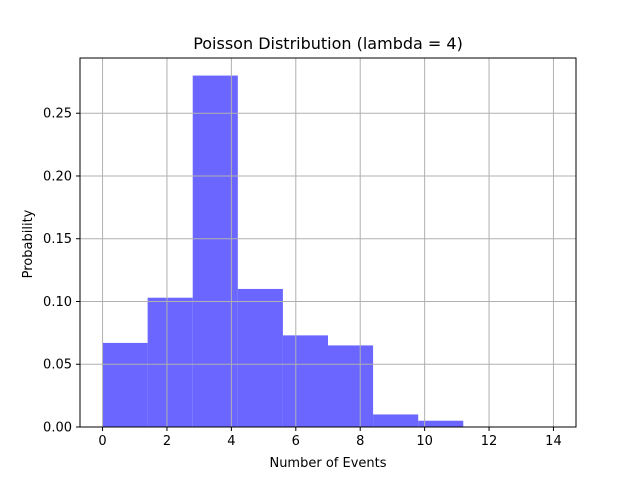 The image size is (640, 480). I want to click on x-axis-ticks: 0 2 4 6 8 10 12 14, so click(330, 438).